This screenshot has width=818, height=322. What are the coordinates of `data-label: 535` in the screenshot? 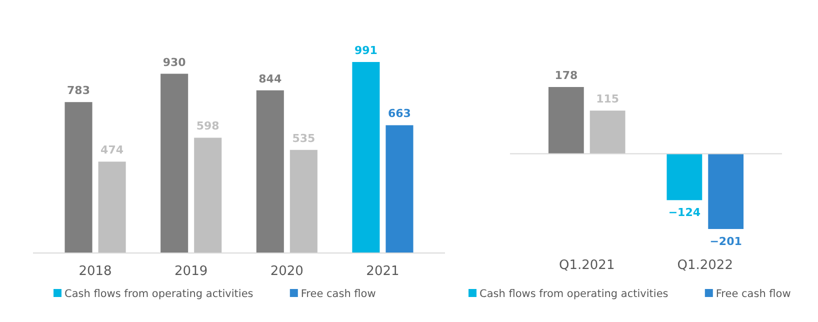 It's located at (304, 138).